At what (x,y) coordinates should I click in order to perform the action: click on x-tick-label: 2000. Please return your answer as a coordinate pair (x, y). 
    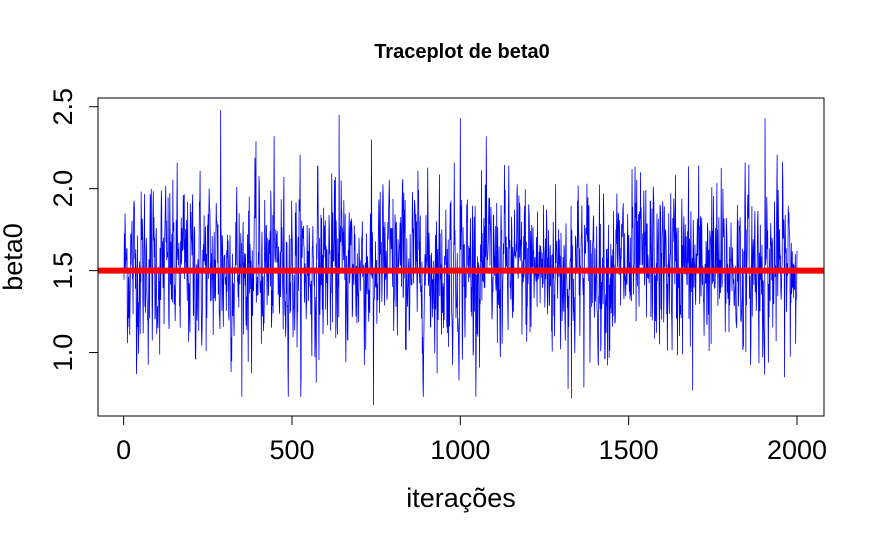
    Looking at the image, I should click on (797, 450).